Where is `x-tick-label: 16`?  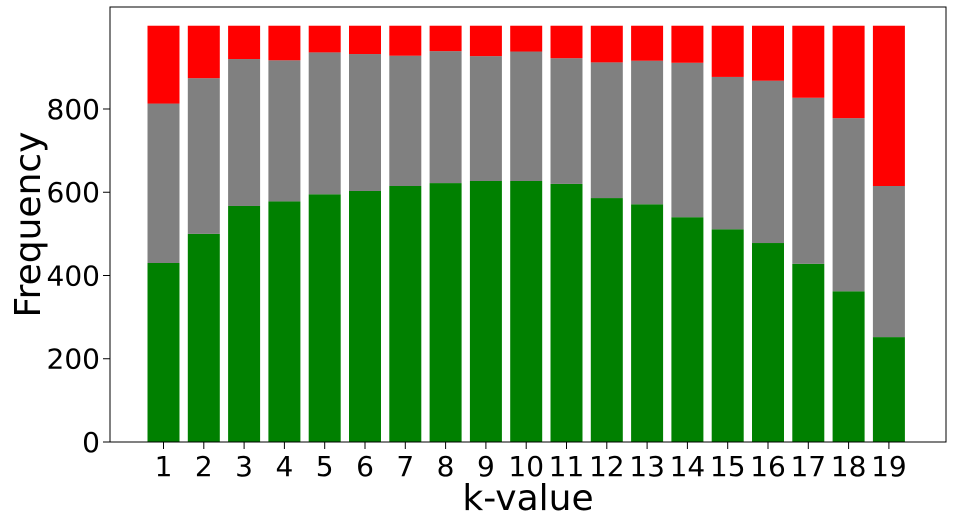
x-tick-label: 16 is located at coordinates (768, 466).